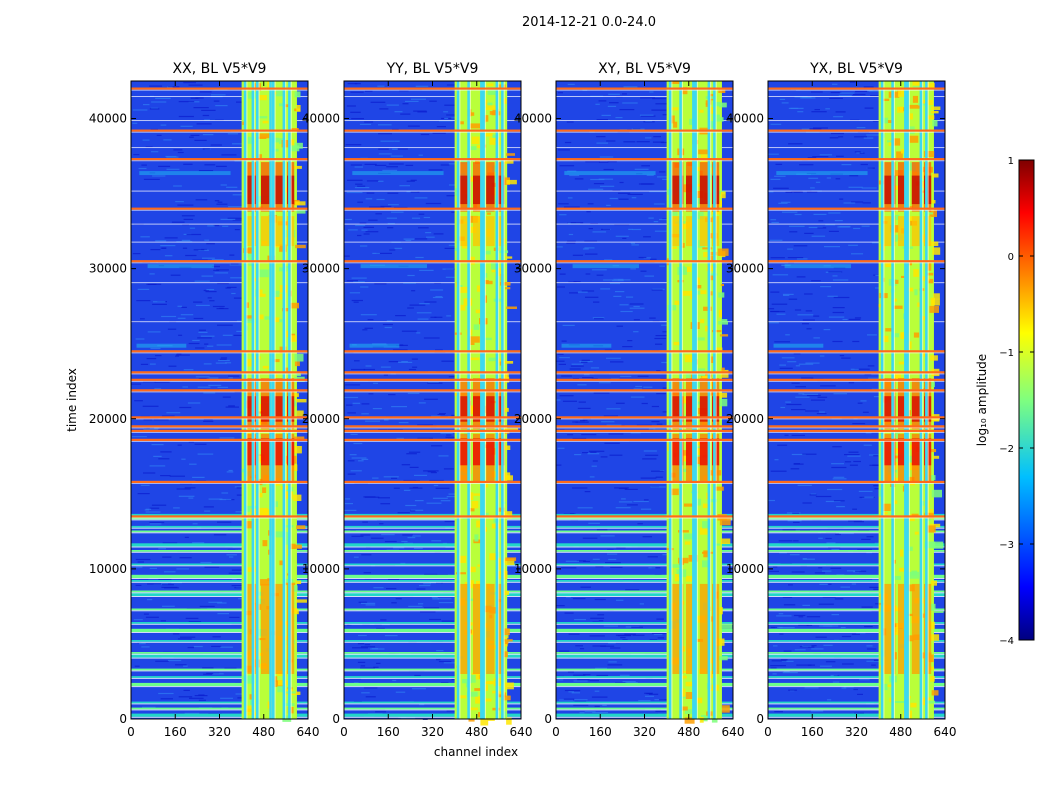 Image resolution: width=1050 pixels, height=800 pixels. I want to click on y-tick-label: 10000, so click(108, 569).